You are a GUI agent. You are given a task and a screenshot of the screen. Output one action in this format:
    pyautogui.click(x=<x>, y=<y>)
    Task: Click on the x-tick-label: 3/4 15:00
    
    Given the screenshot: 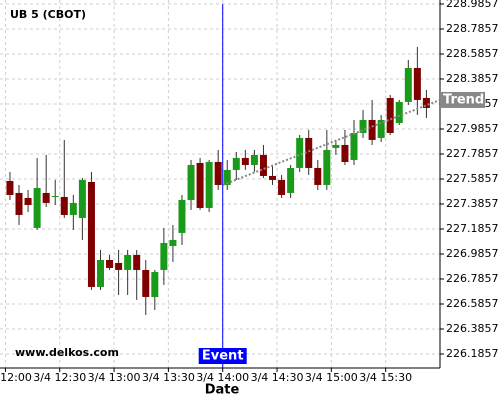 What is the action you would take?
    pyautogui.click(x=331, y=377)
    